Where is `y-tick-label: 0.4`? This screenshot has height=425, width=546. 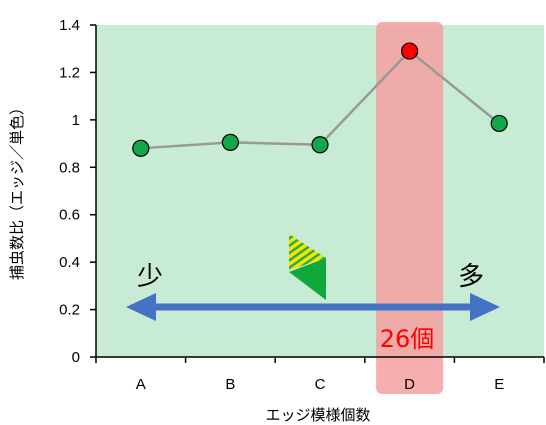 y-tick-label: 0.4 is located at coordinates (69, 262).